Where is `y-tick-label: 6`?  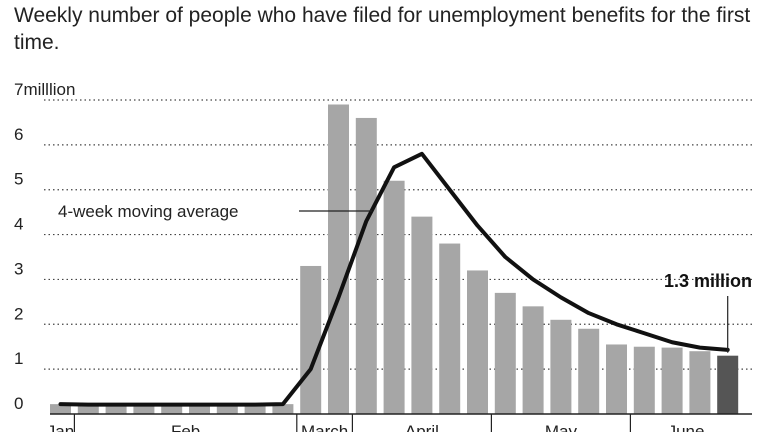
y-tick-label: 6 is located at coordinates (18, 134).